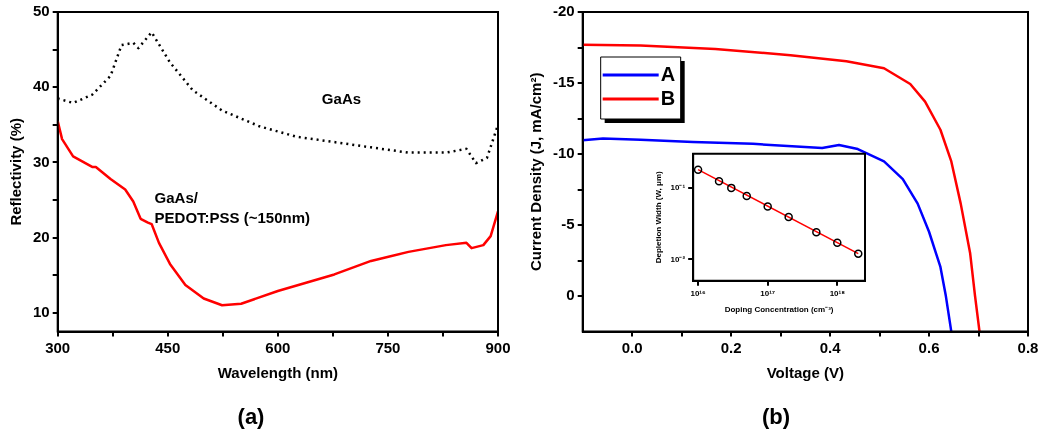 The width and height of the screenshot is (1050, 441). What do you see at coordinates (41, 11) in the screenshot?
I see `y-tick-label: 50` at bounding box center [41, 11].